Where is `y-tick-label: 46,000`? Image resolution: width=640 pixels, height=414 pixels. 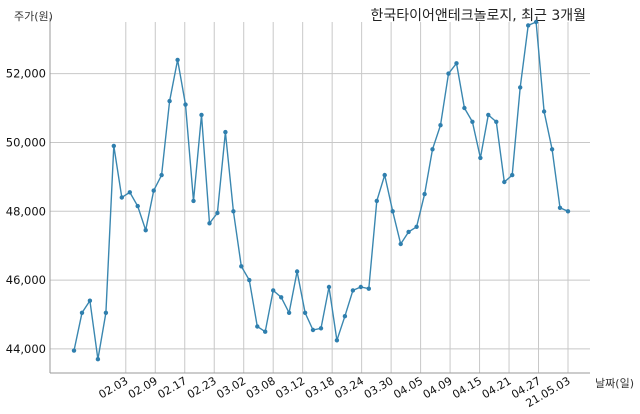 y-tick-label: 46,000 is located at coordinates (26, 280).